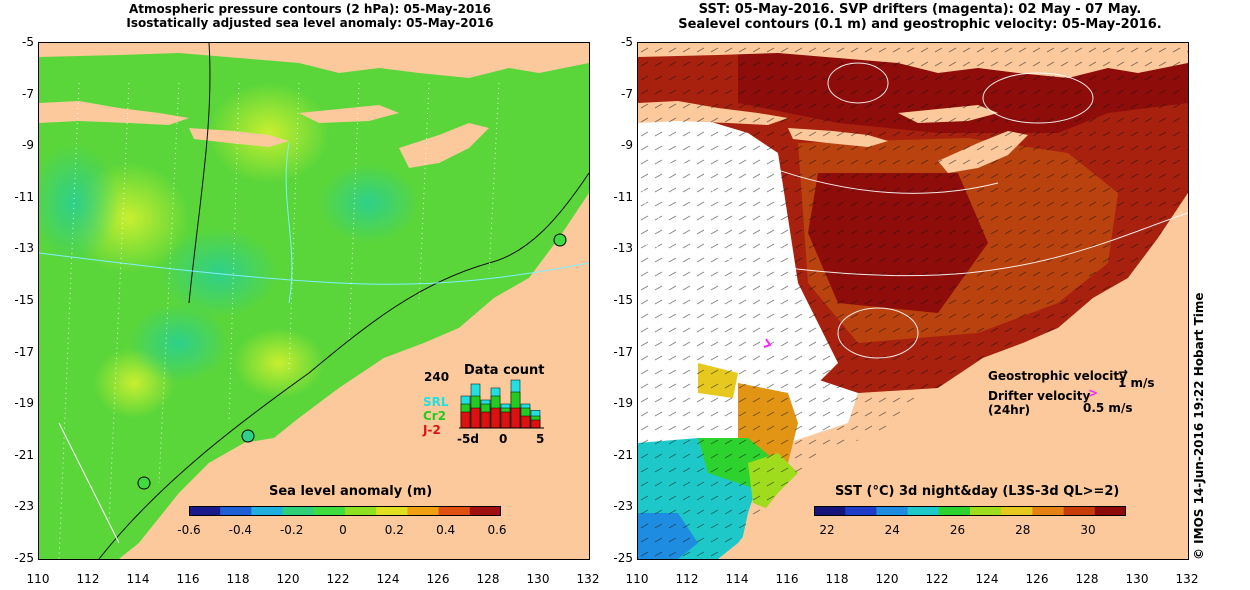  I want to click on island-timor, so click(444, 145).